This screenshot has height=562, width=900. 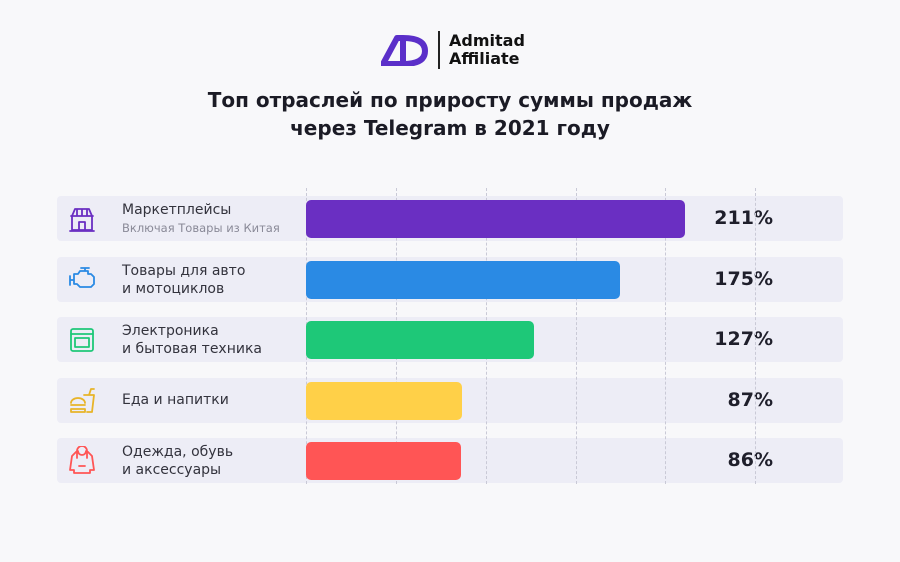 I want to click on logo-line1: Admitad, so click(x=487, y=40).